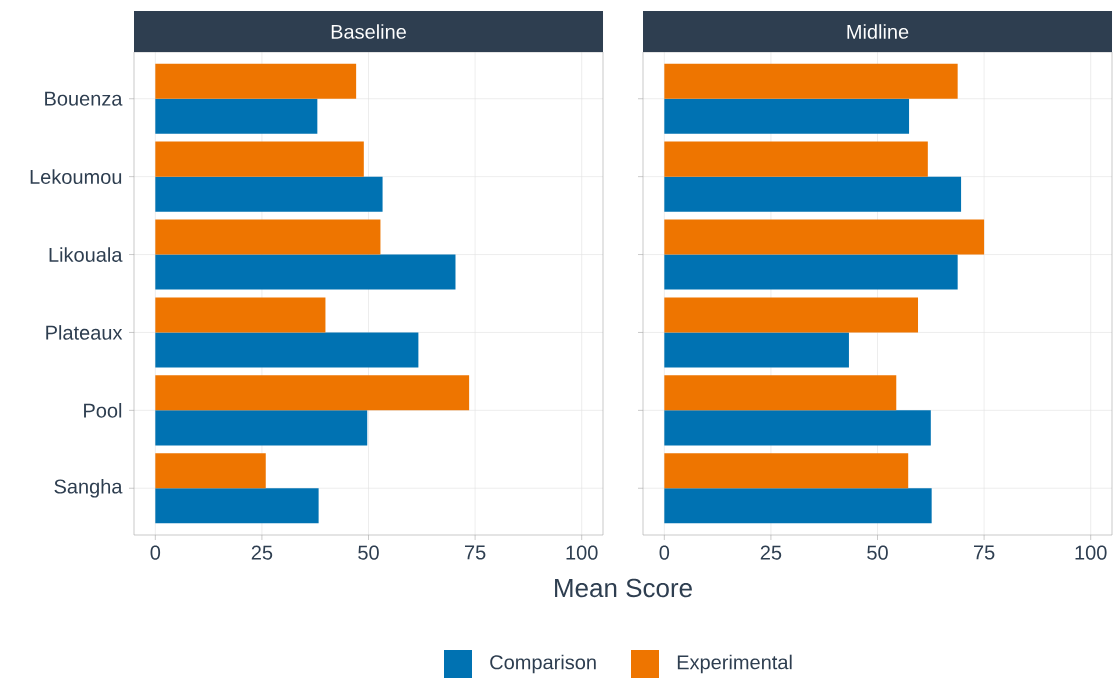 This screenshot has height=681, width=1115. I want to click on chart-title: Midline, so click(878, 31).